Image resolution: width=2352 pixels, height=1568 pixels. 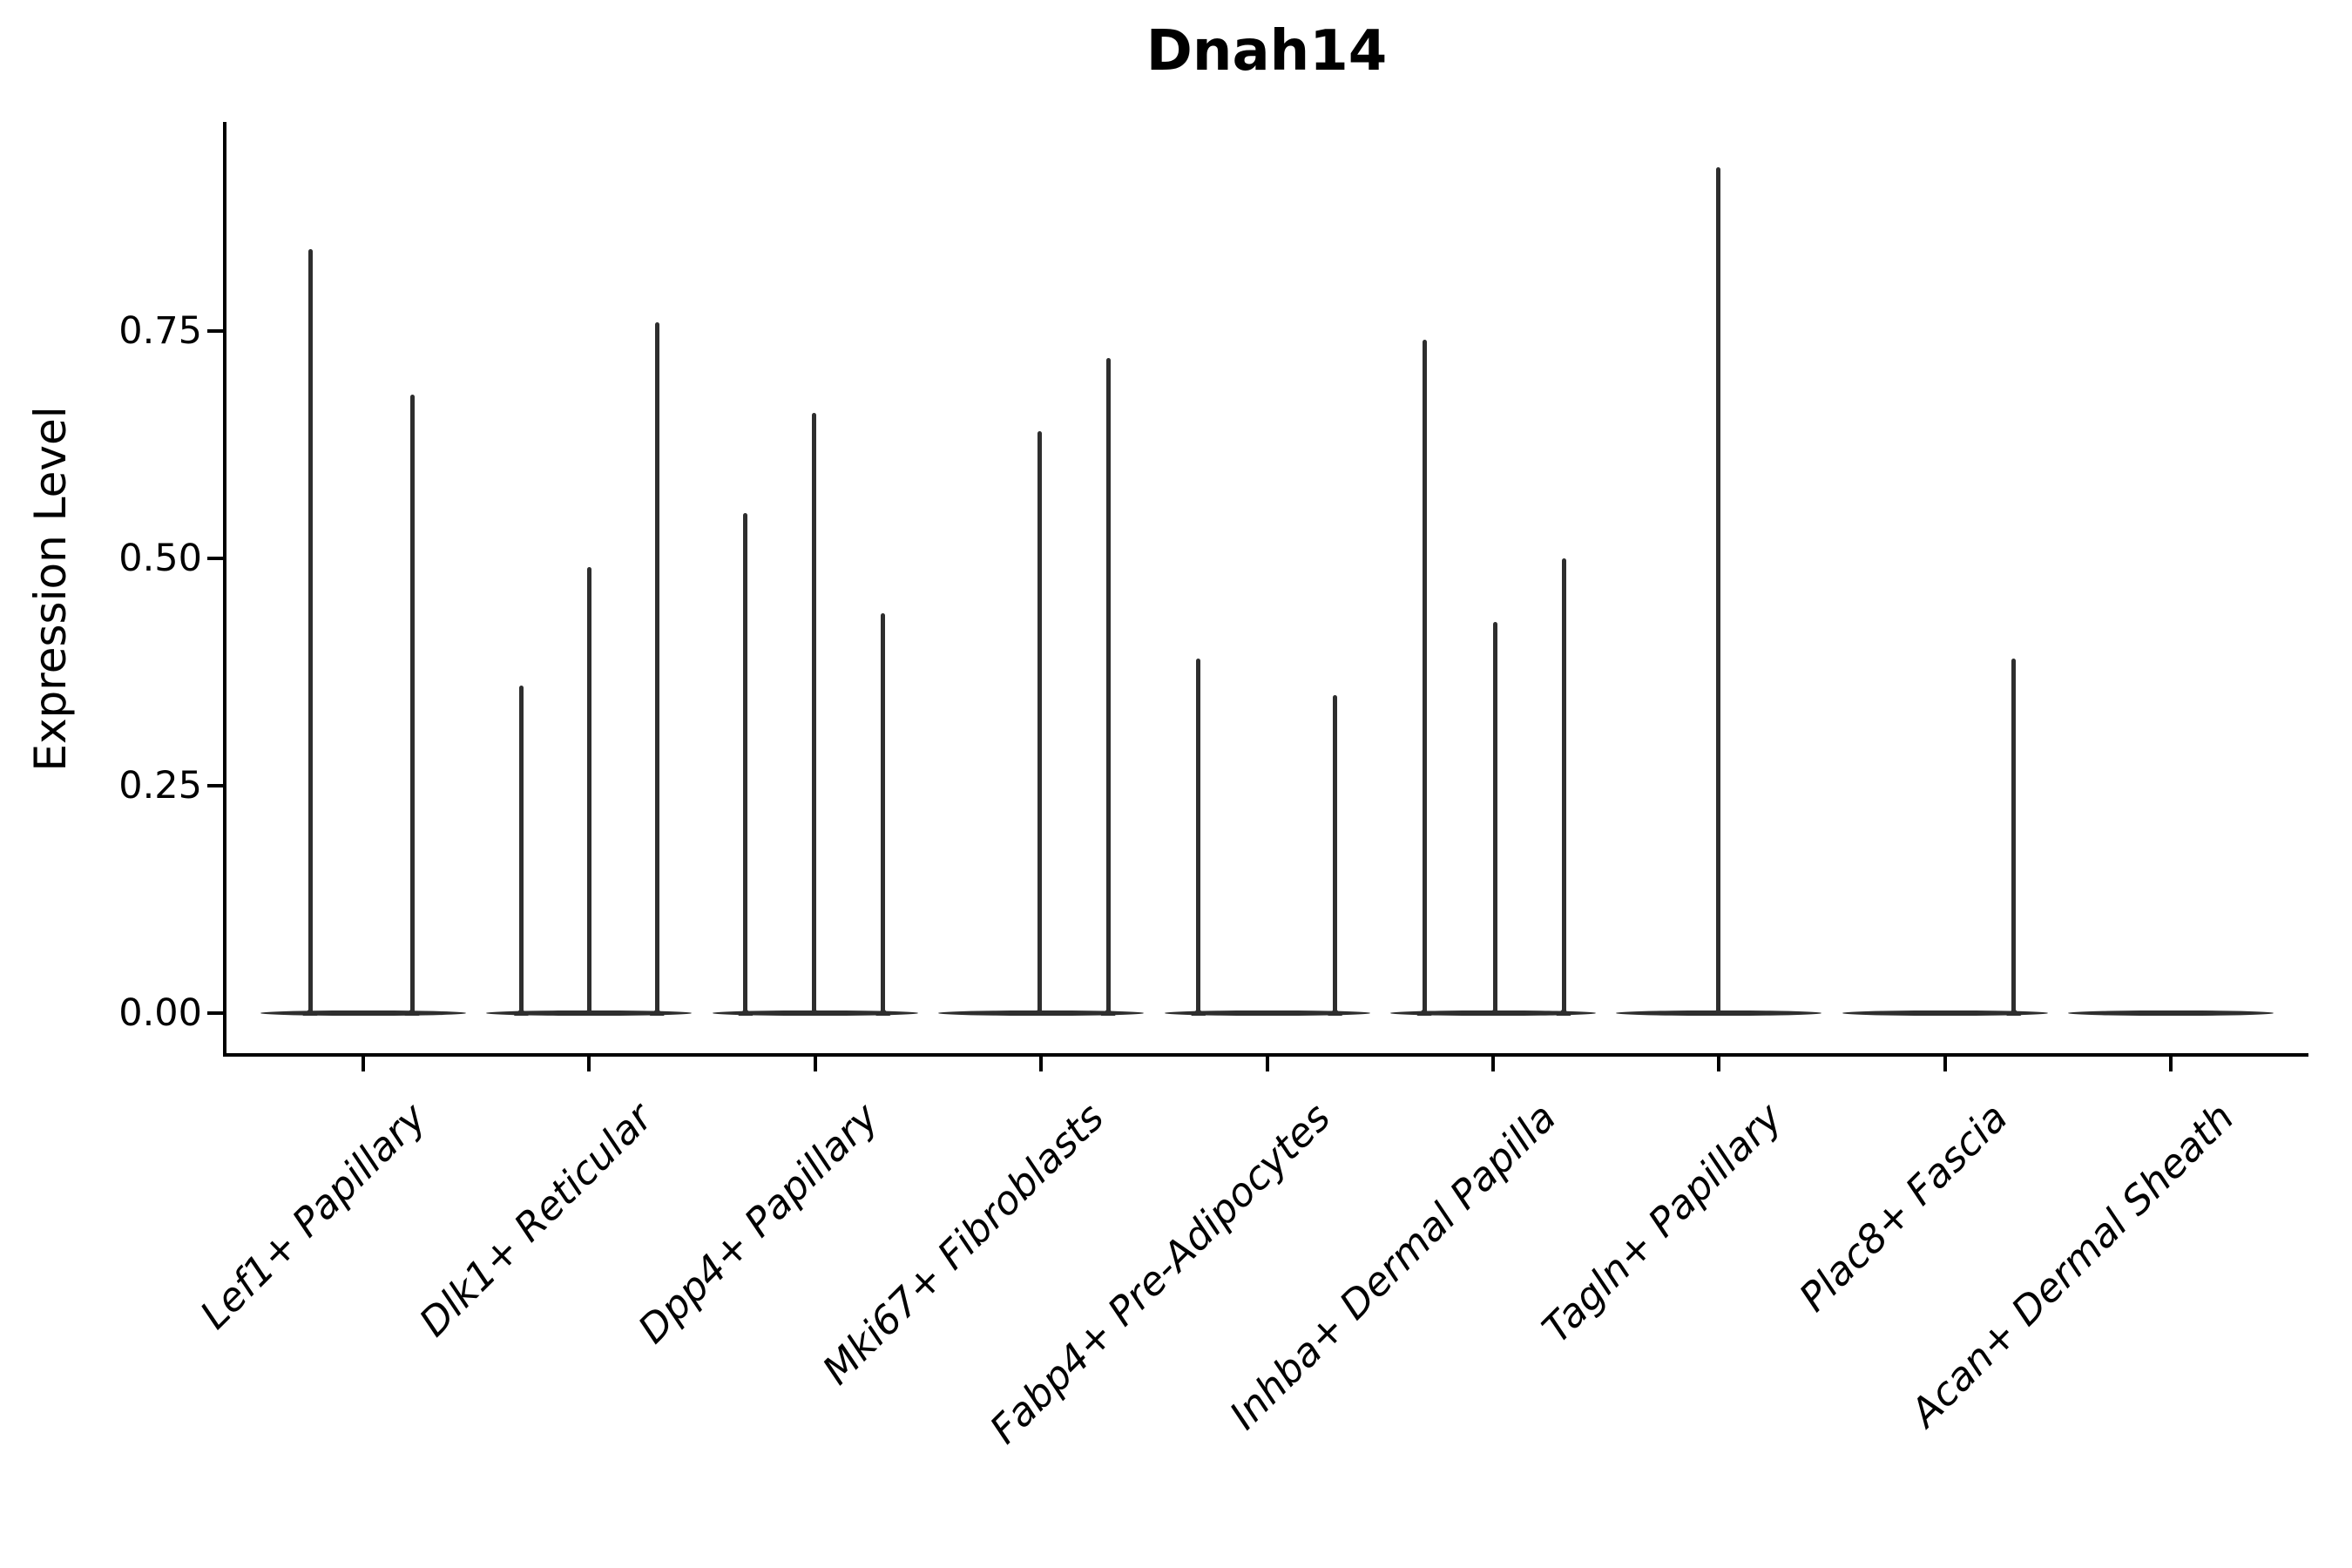 I want to click on x-tick-label: Lef1+ Papillary, so click(x=314, y=1216).